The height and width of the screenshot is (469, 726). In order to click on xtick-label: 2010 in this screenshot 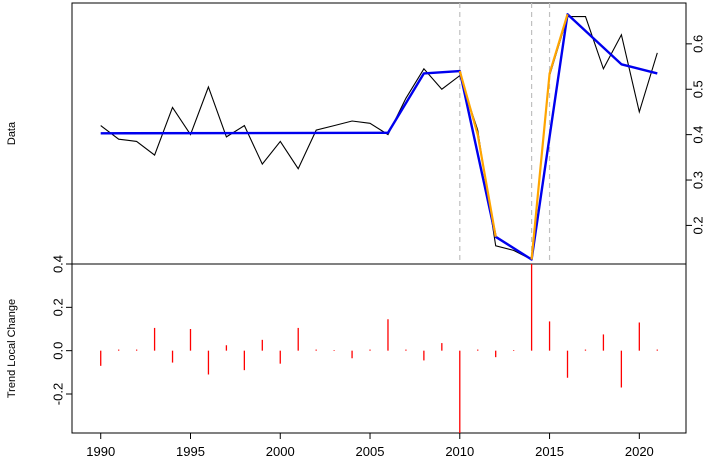, I will do `click(459, 451)`.